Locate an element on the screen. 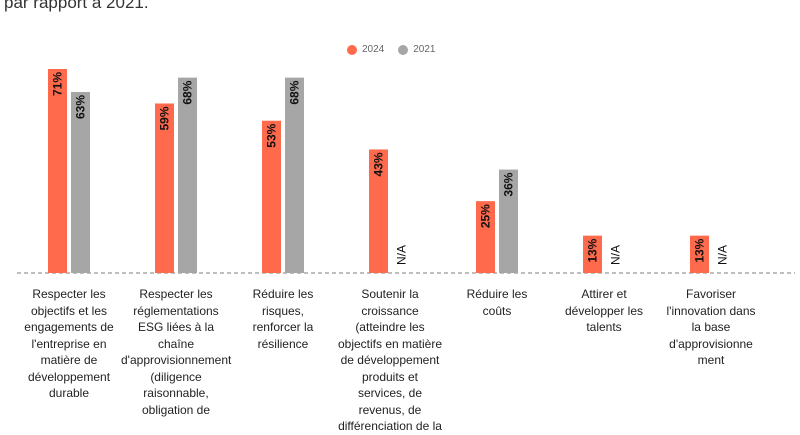 The height and width of the screenshot is (435, 800). category-label-5: Attirer et développer les talents is located at coordinates (604, 310).